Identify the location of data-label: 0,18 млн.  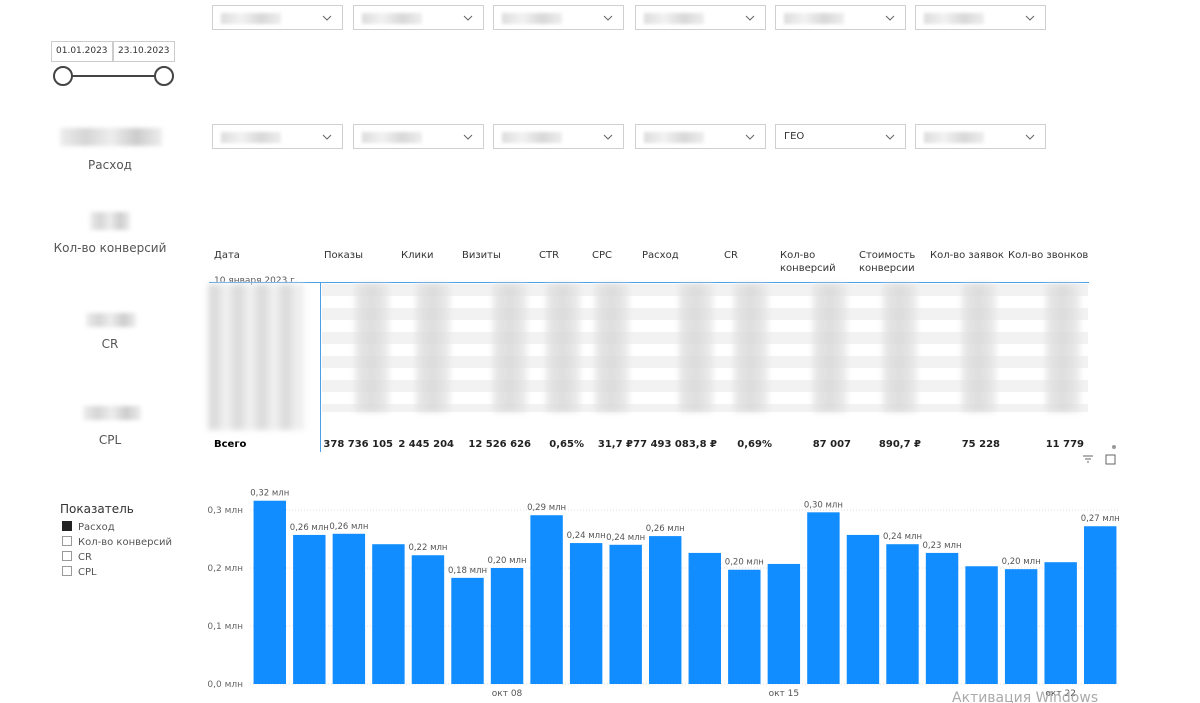
(467, 571).